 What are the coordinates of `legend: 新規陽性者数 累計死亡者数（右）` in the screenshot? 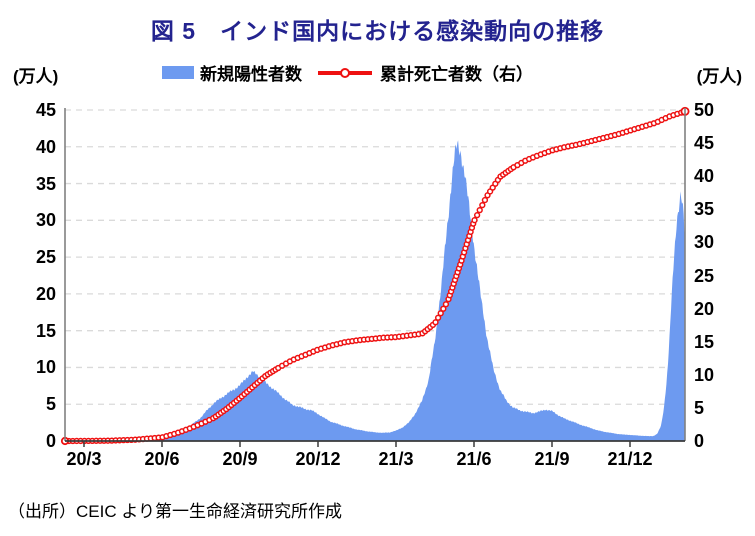 It's located at (362, 72).